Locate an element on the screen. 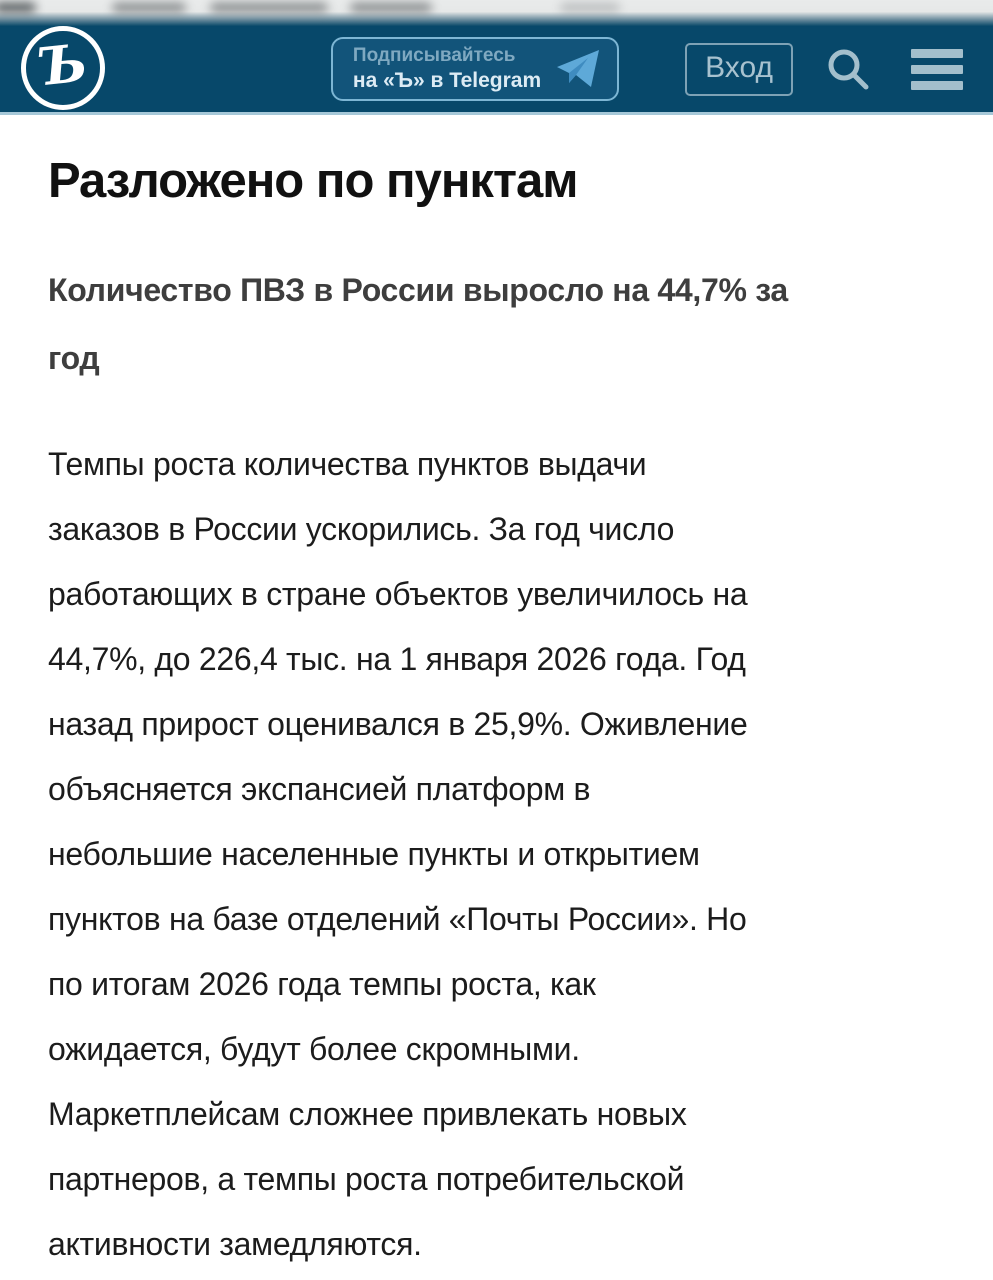 The width and height of the screenshot is (993, 1280). body-line: ожидается, будут более скромными. is located at coordinates (314, 1049).